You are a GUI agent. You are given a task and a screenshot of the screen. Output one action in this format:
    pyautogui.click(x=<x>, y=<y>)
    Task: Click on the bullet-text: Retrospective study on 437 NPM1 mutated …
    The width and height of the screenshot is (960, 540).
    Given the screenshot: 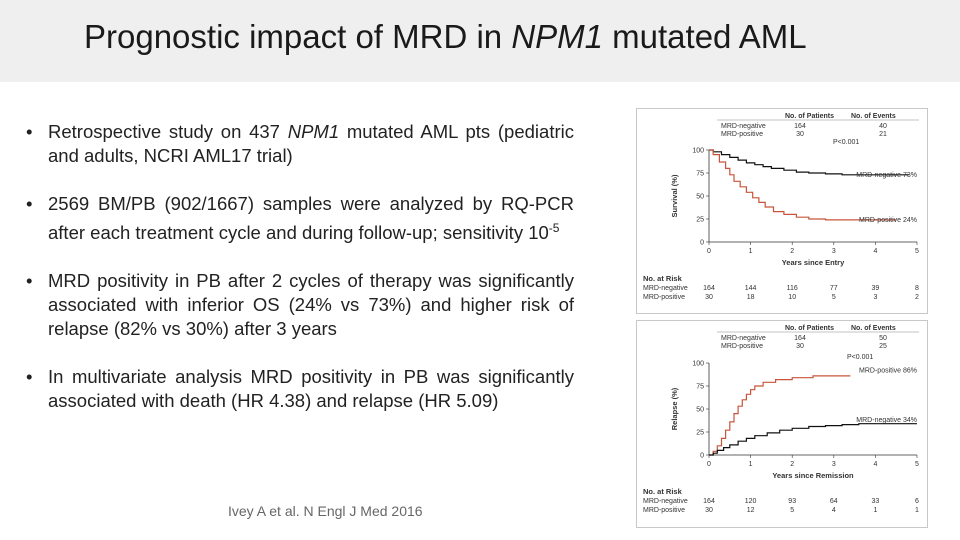 What is the action you would take?
    pyautogui.click(x=311, y=143)
    